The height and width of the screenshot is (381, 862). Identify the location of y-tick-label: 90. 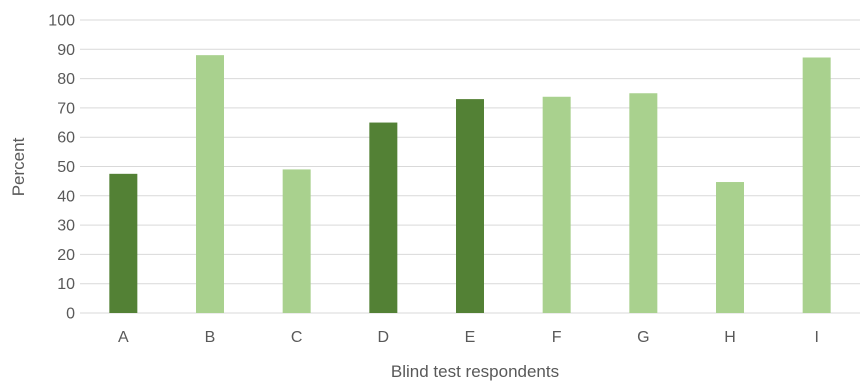
(66, 50).